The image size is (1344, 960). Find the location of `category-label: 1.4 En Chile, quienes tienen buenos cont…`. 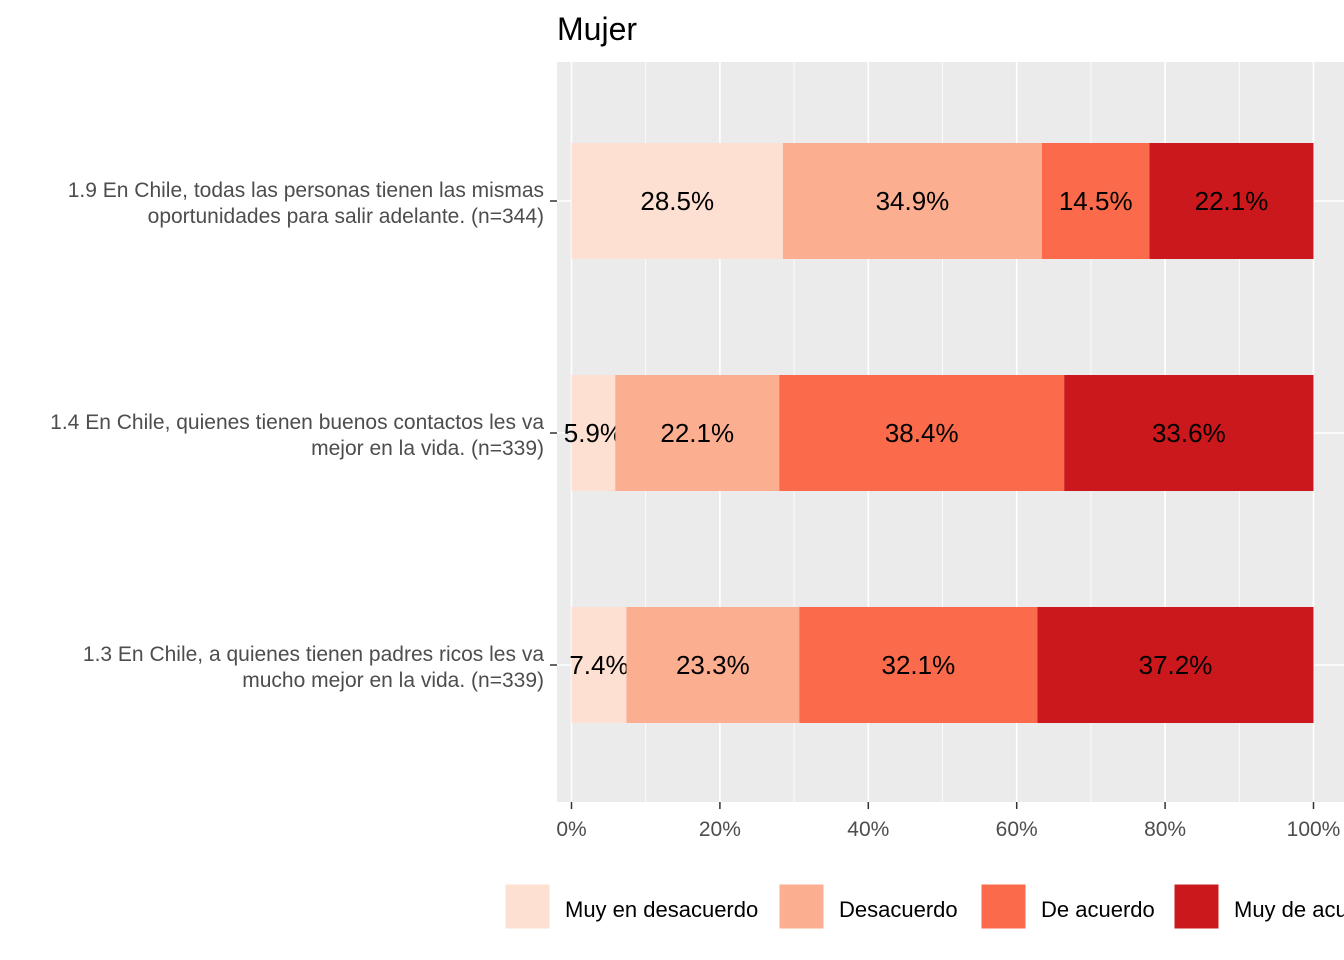

category-label: 1.4 En Chile, quienes tienen buenos cont… is located at coordinates (297, 422).